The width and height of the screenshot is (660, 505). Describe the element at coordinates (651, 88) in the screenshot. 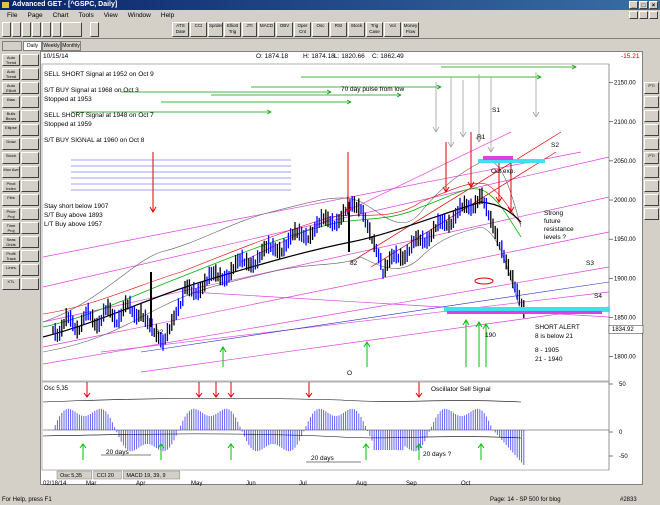

I see `right-tool-0: PTI` at that location.